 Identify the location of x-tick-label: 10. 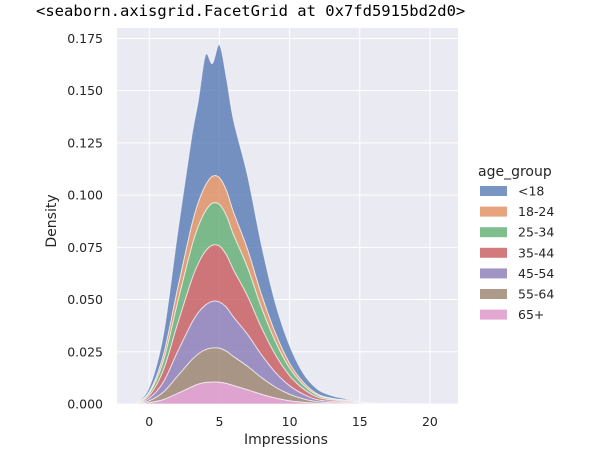
(290, 421).